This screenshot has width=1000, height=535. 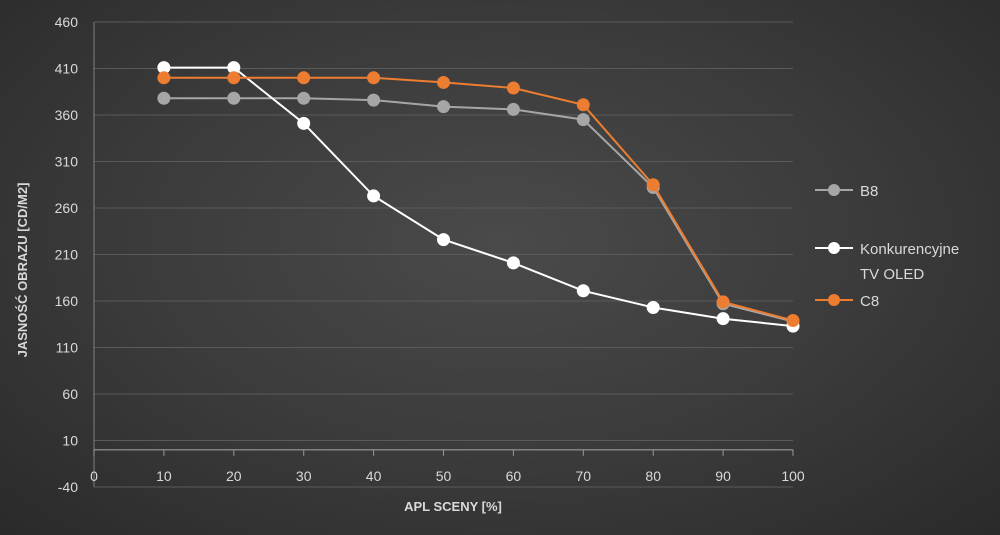 I want to click on x-tick-label: 70, so click(x=584, y=476).